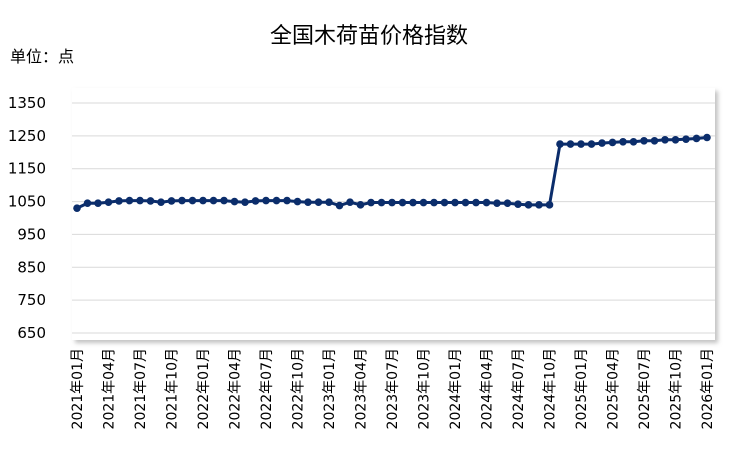  Describe the element at coordinates (708, 388) in the screenshot. I see `x-tick-label: 2026年01月` at that location.